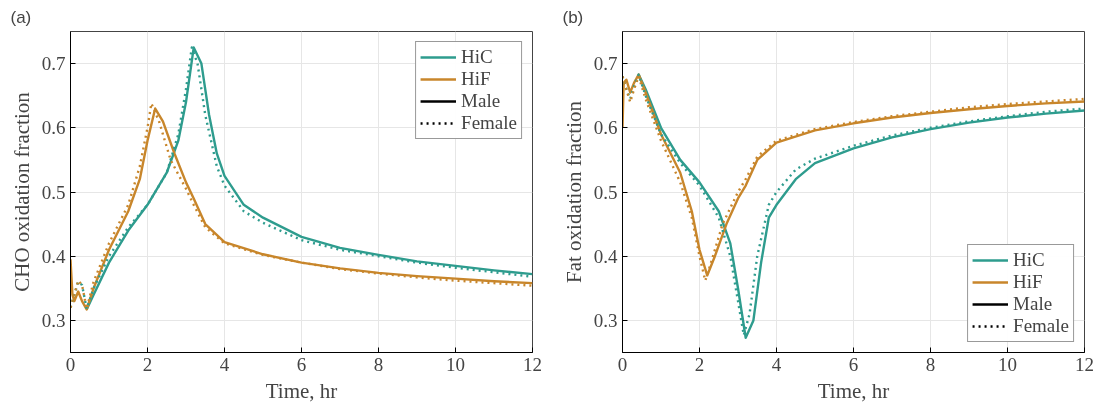 The height and width of the screenshot is (410, 1113). What do you see at coordinates (573, 191) in the screenshot?
I see `y-axis-title: Fat oxidation fraction` at bounding box center [573, 191].